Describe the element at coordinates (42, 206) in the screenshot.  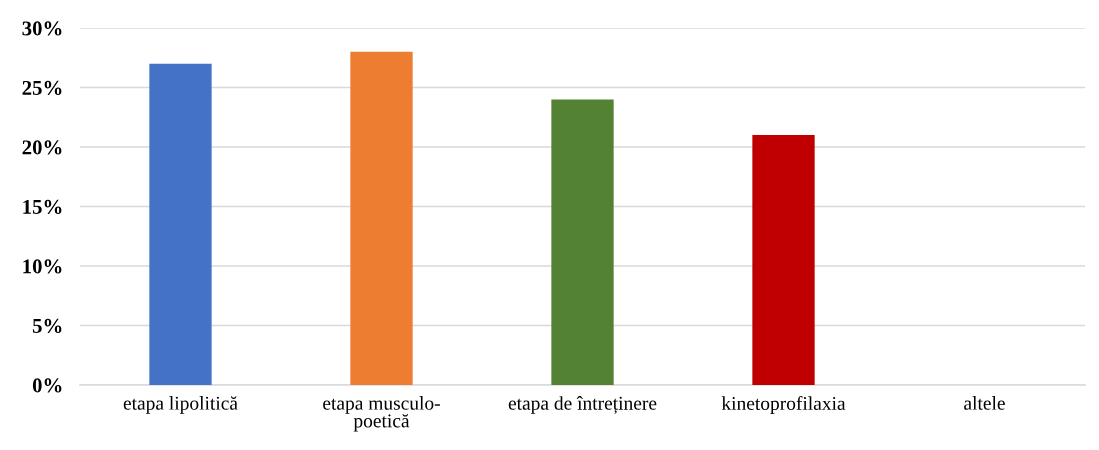
I see `y-tick-label: 15%` at that location.